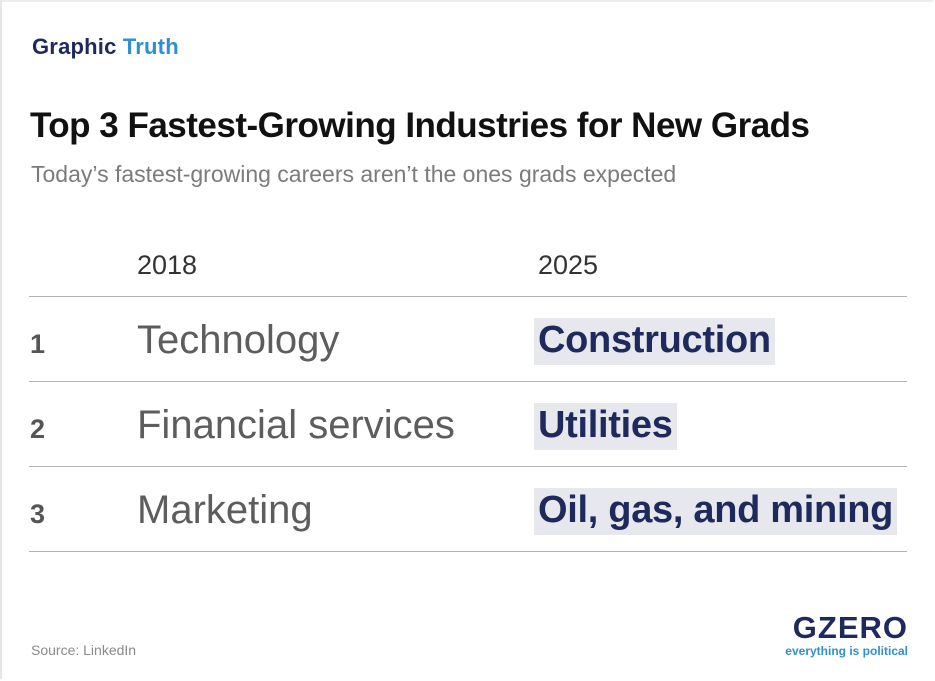  Describe the element at coordinates (150, 46) in the screenshot. I see `kicker-truth: Truth` at that location.